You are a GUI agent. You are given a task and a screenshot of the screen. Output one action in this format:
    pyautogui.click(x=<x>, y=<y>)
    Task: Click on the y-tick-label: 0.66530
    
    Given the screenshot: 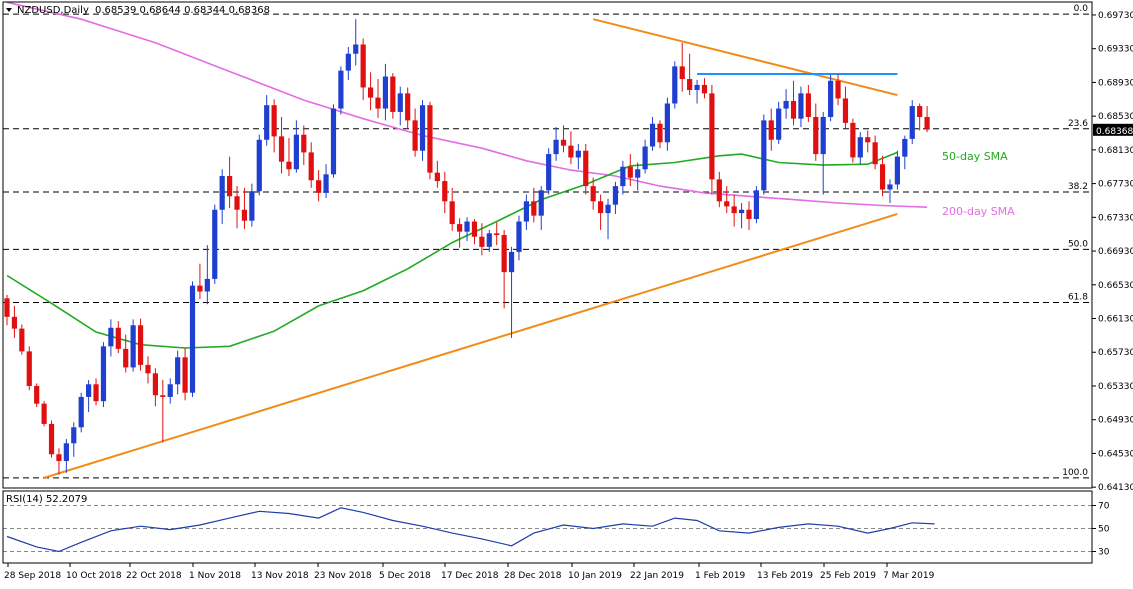 What is the action you would take?
    pyautogui.click(x=1115, y=286)
    